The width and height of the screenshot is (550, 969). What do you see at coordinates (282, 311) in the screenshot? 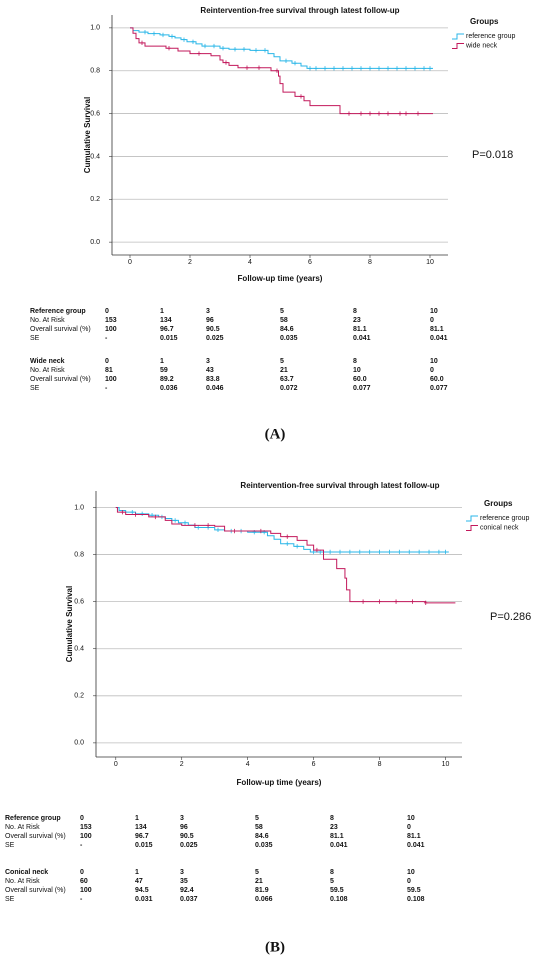
I see `table-cell: 5` at bounding box center [282, 311].